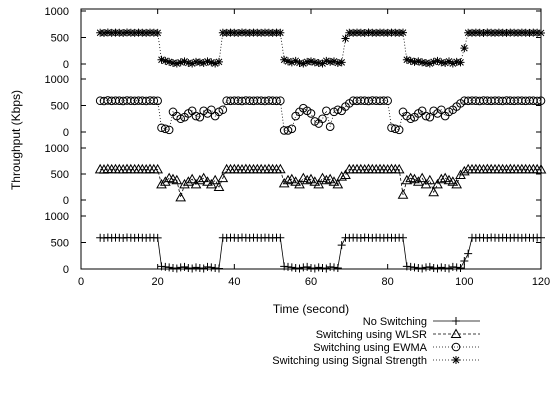 The height and width of the screenshot is (394, 556). What do you see at coordinates (370, 348) in the screenshot?
I see `legend-label: Switching using EWMA` at bounding box center [370, 348].